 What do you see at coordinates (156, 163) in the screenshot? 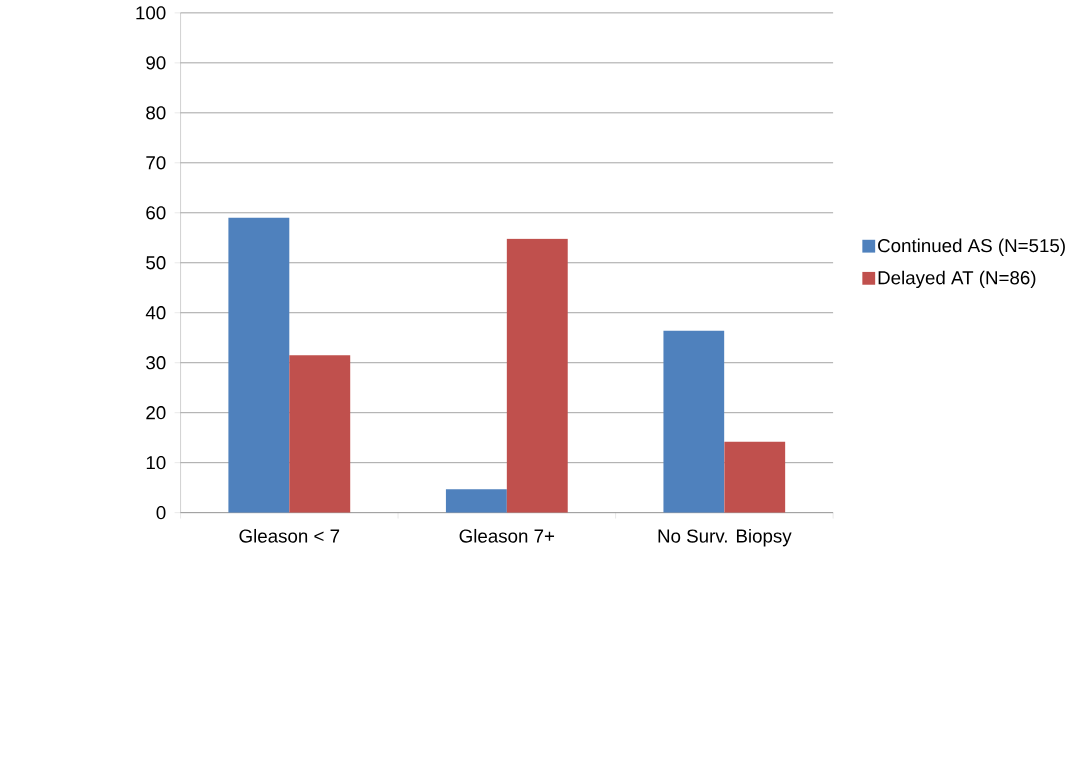
I see `y-tick-label: 70` at bounding box center [156, 163].